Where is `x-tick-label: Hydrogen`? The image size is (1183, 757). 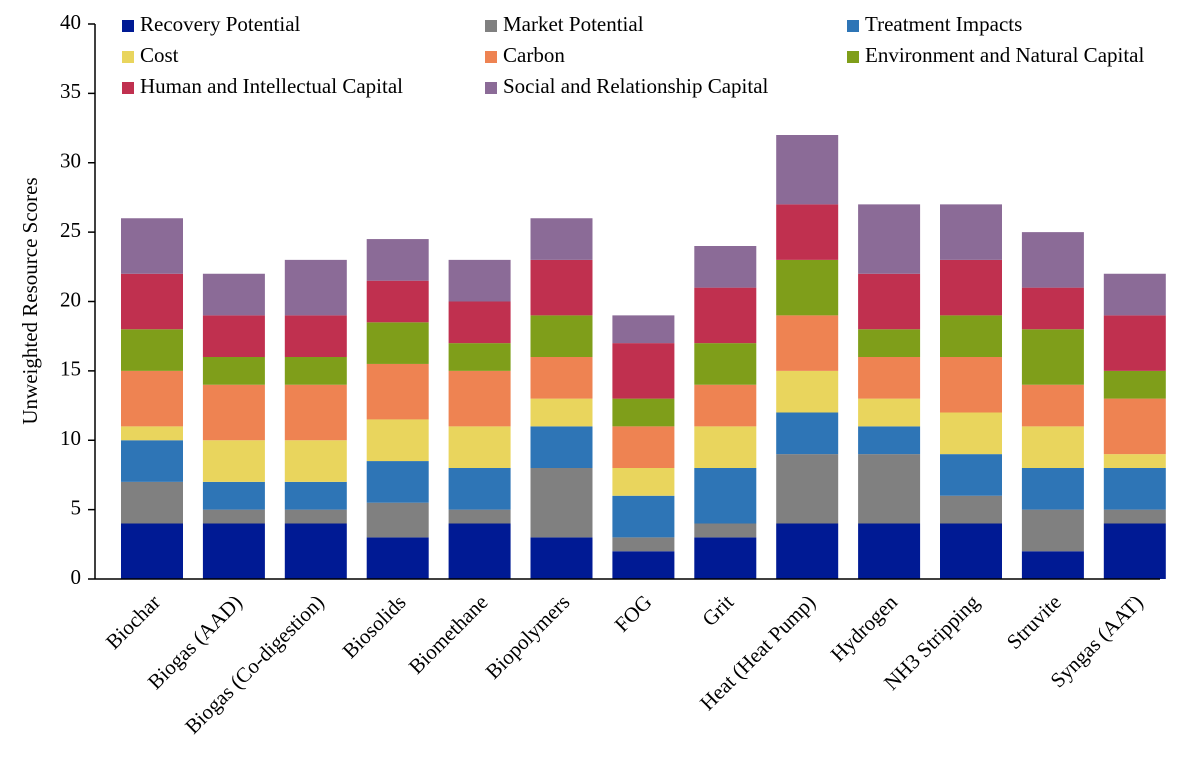 x-tick-label: Hydrogen is located at coordinates (864, 628).